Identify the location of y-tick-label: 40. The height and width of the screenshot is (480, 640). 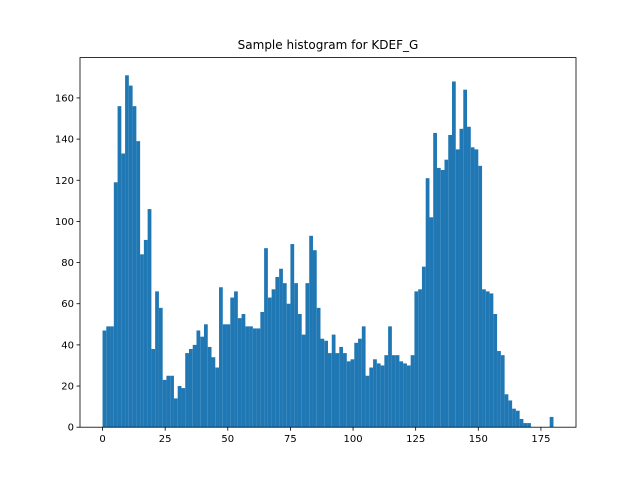
(67, 345).